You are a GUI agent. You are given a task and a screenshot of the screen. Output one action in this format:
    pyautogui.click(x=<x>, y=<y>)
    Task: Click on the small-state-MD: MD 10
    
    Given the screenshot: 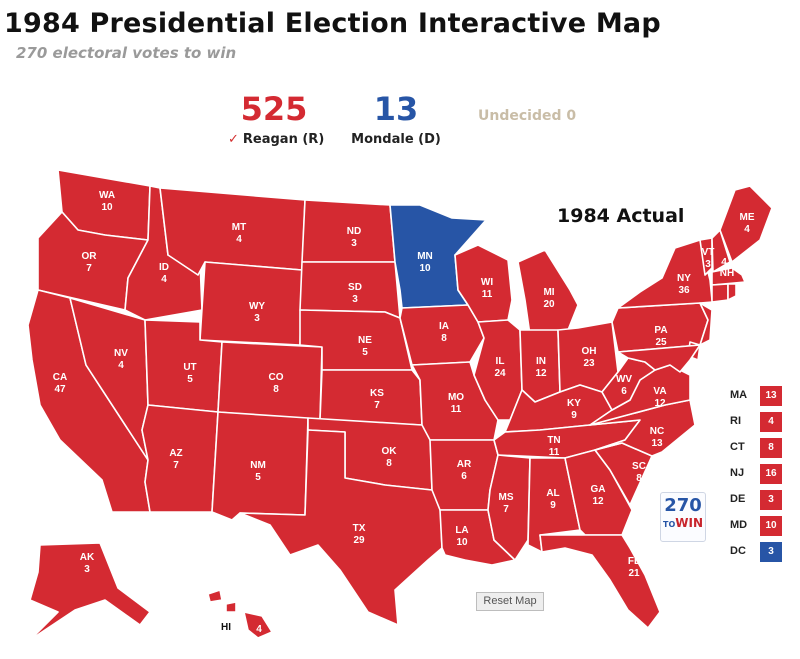 What is the action you would take?
    pyautogui.click(x=758, y=526)
    